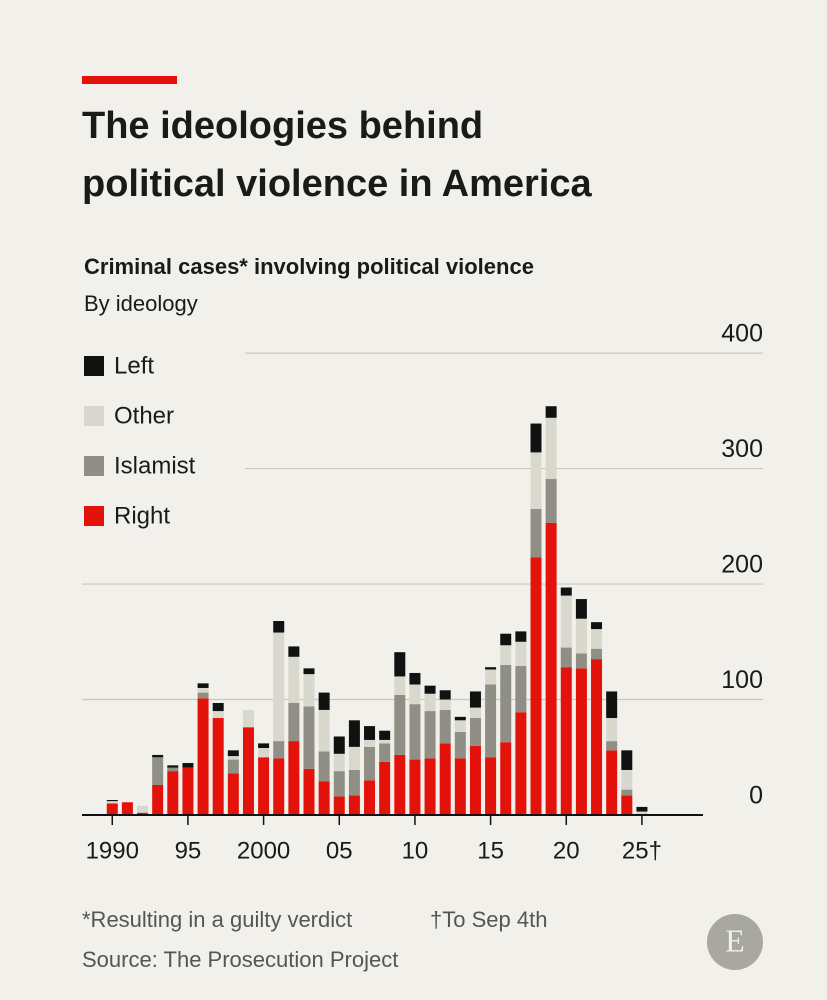  I want to click on logo, so click(735, 942).